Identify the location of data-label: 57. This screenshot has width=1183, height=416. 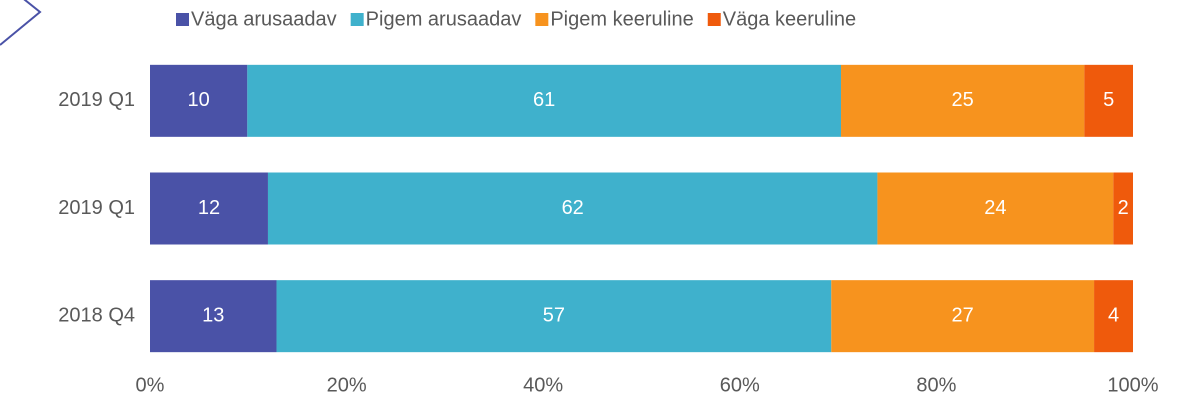
(554, 315).